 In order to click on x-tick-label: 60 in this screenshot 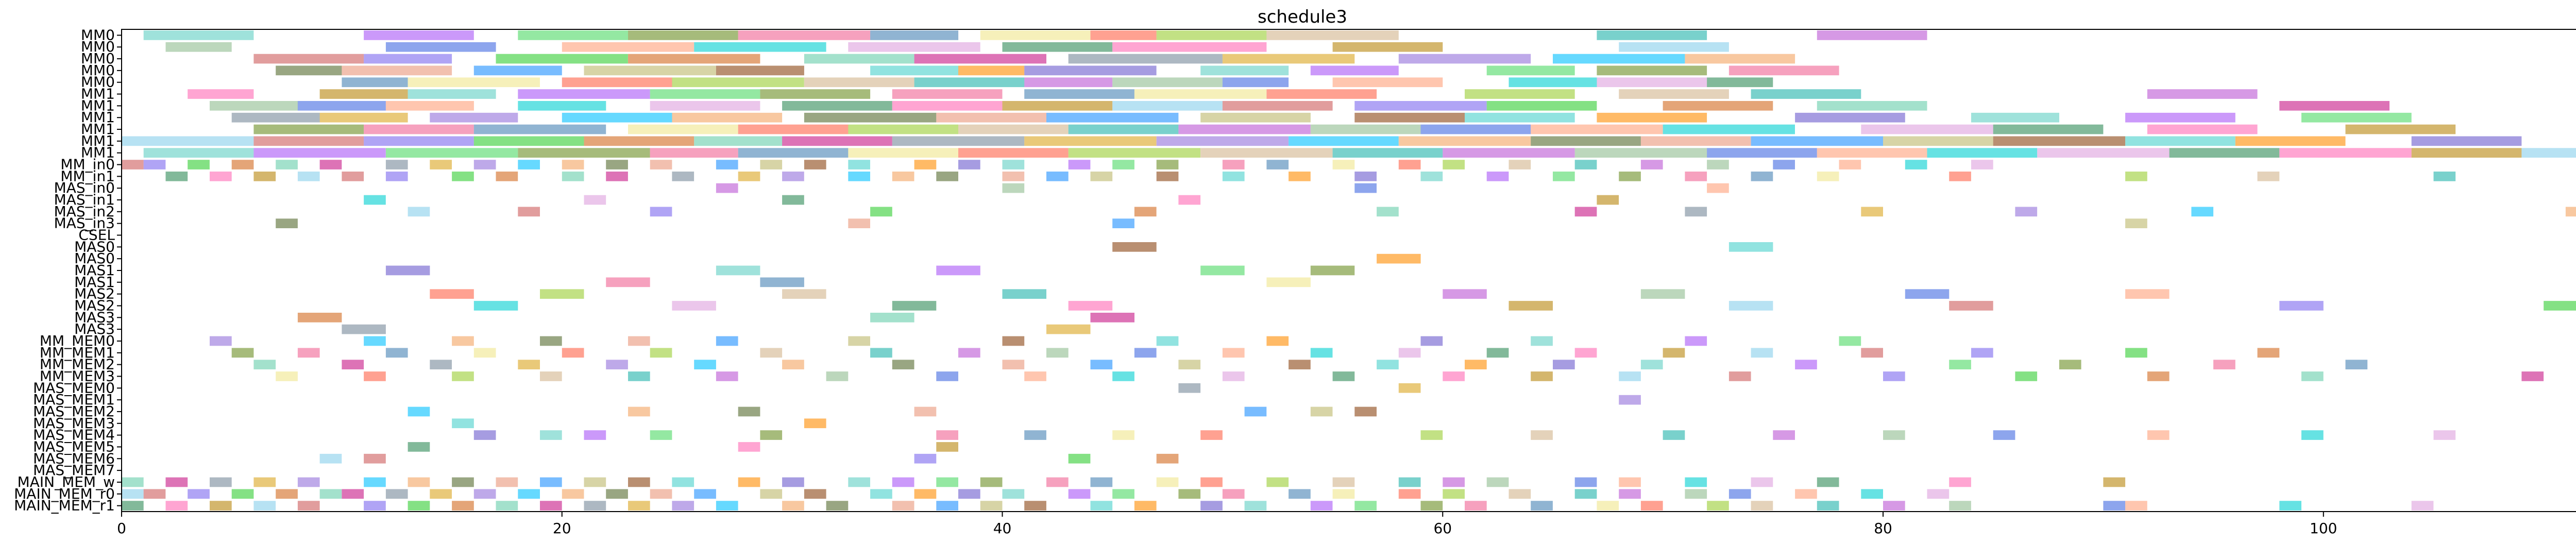, I will do `click(1442, 528)`.